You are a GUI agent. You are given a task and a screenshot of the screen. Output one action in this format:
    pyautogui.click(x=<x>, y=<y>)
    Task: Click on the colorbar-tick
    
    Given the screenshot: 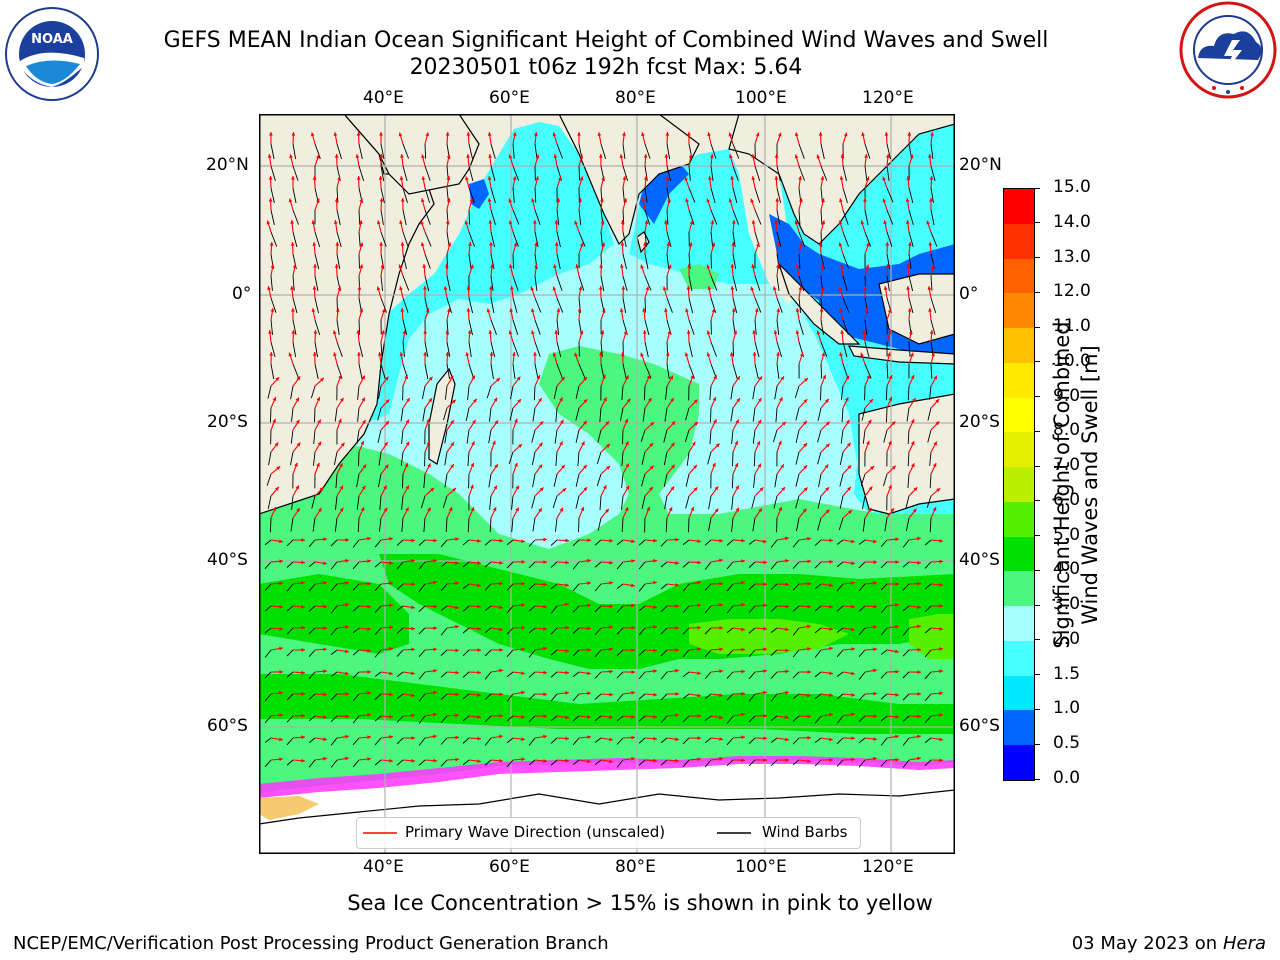 What is the action you would take?
    pyautogui.click(x=1037, y=258)
    